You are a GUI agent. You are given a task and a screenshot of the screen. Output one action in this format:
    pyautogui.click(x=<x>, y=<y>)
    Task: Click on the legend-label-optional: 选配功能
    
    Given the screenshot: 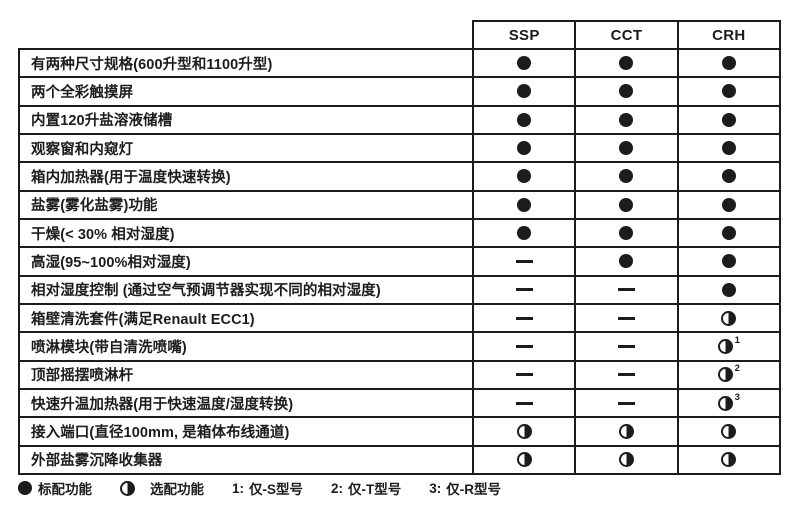 What is the action you would take?
    pyautogui.click(x=177, y=489)
    